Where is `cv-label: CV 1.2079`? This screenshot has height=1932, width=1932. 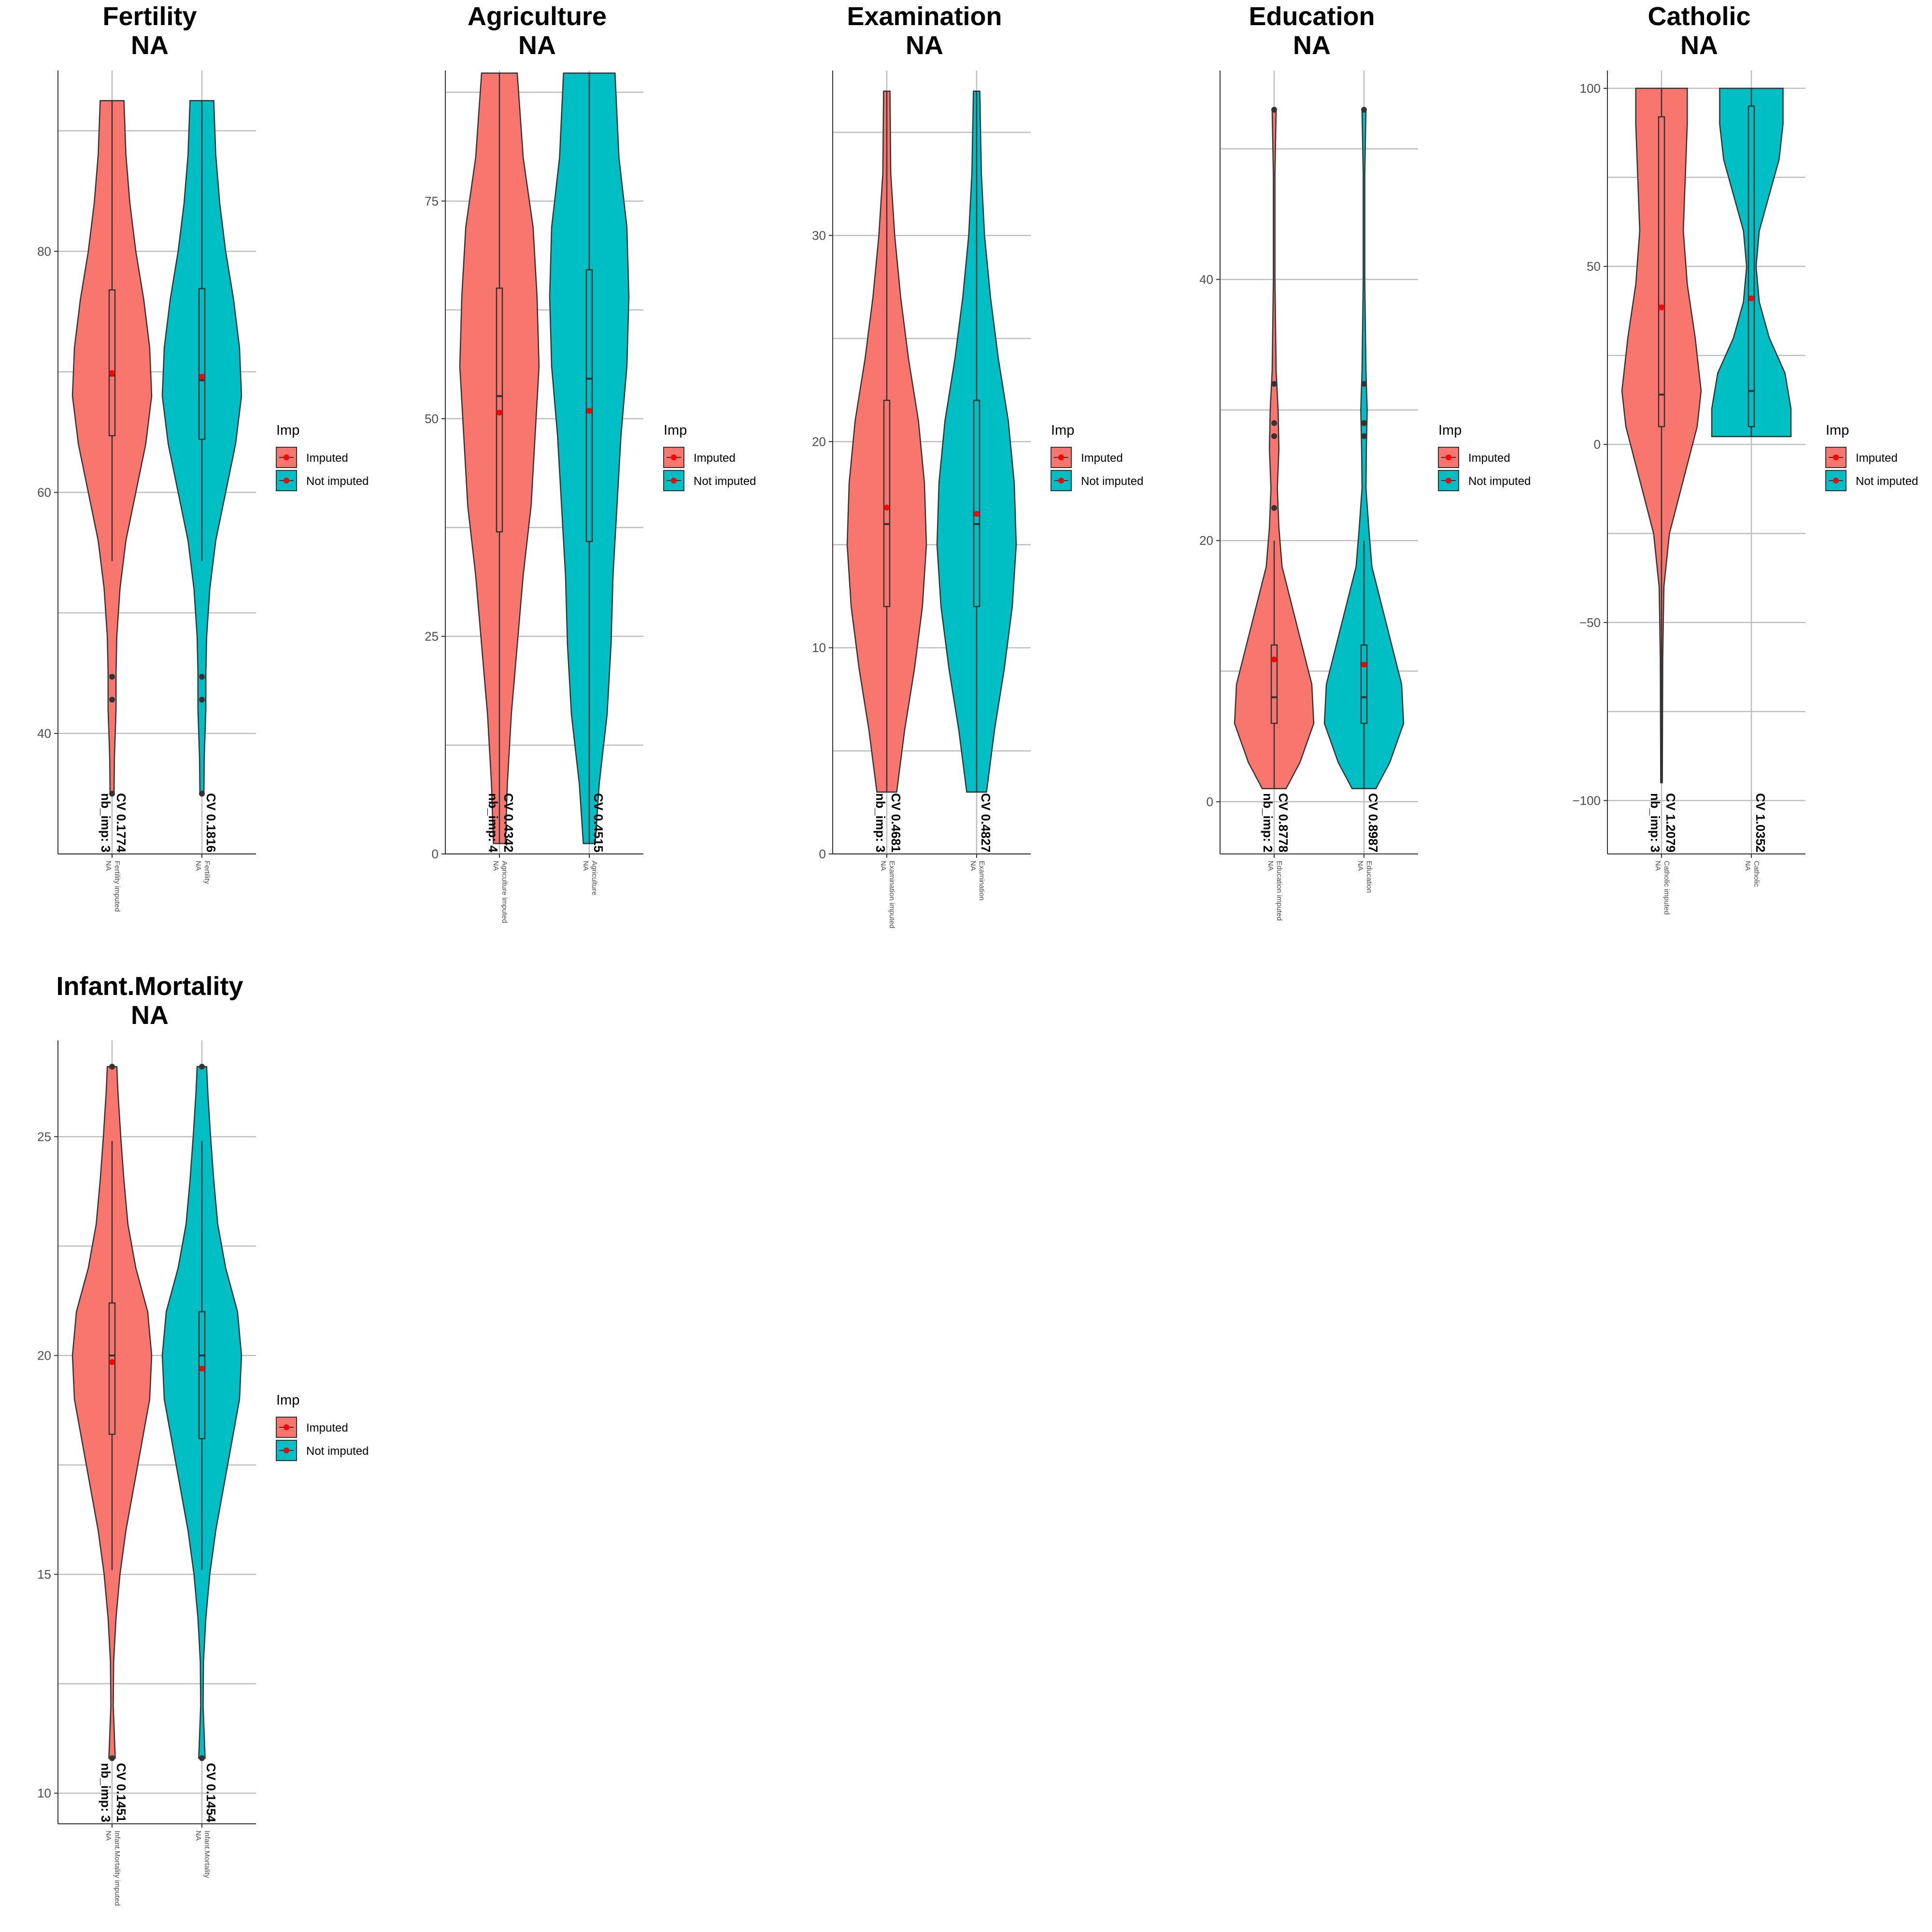
cv-label: CV 1.2079 is located at coordinates (1670, 822).